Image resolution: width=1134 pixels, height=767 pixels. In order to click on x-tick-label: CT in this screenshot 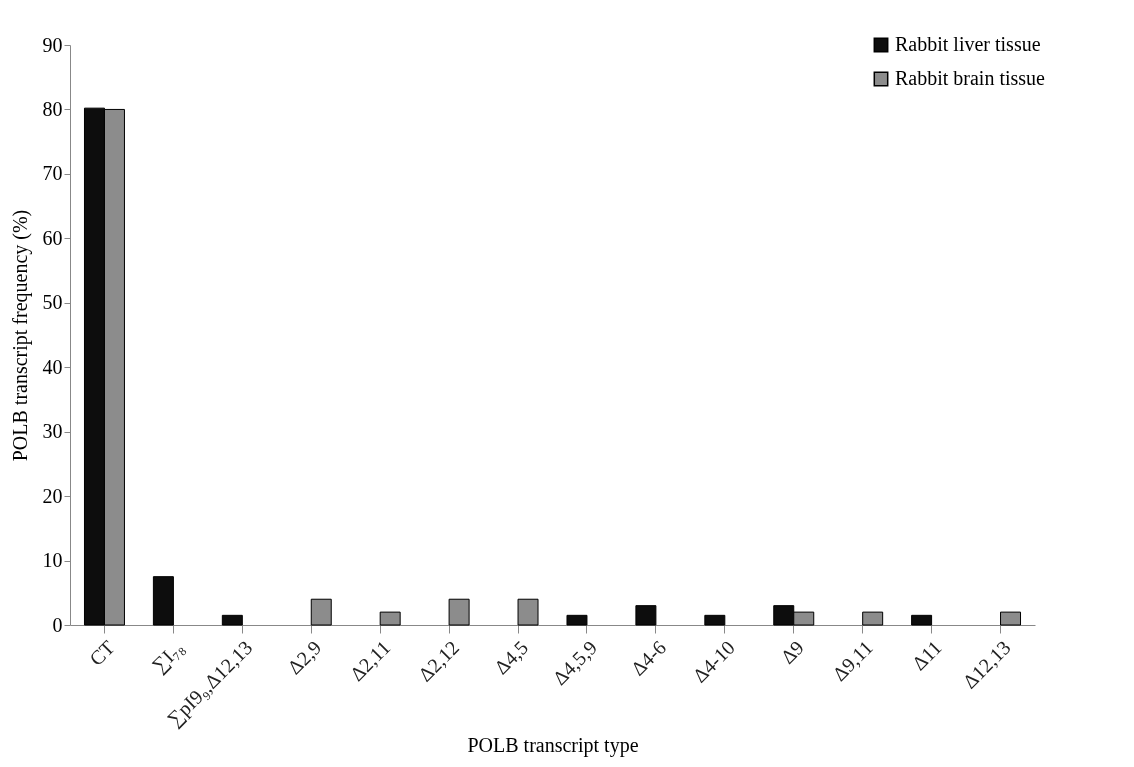, I will do `click(101, 653)`.